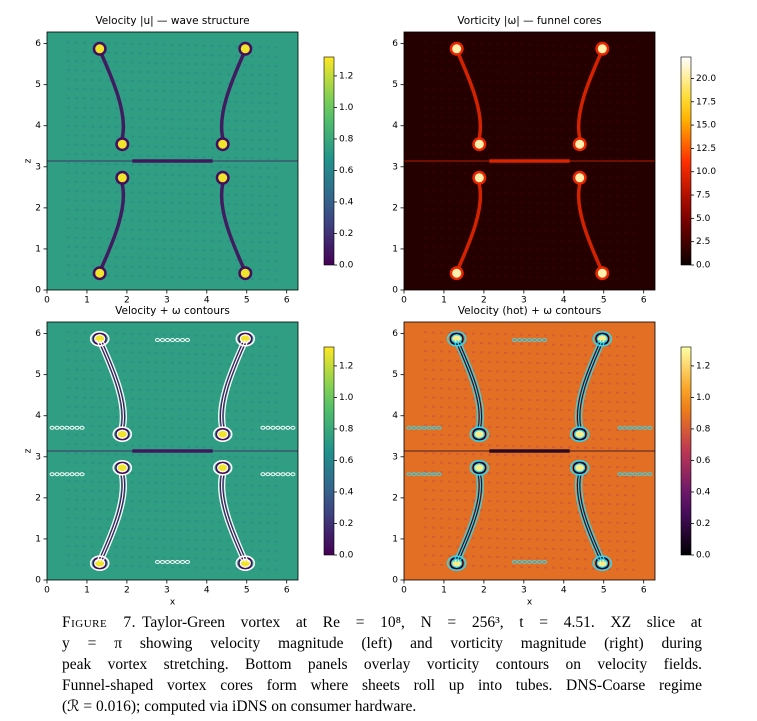 The image size is (757, 721). What do you see at coordinates (38, 375) in the screenshot?
I see `y-tick-label: 5` at bounding box center [38, 375].